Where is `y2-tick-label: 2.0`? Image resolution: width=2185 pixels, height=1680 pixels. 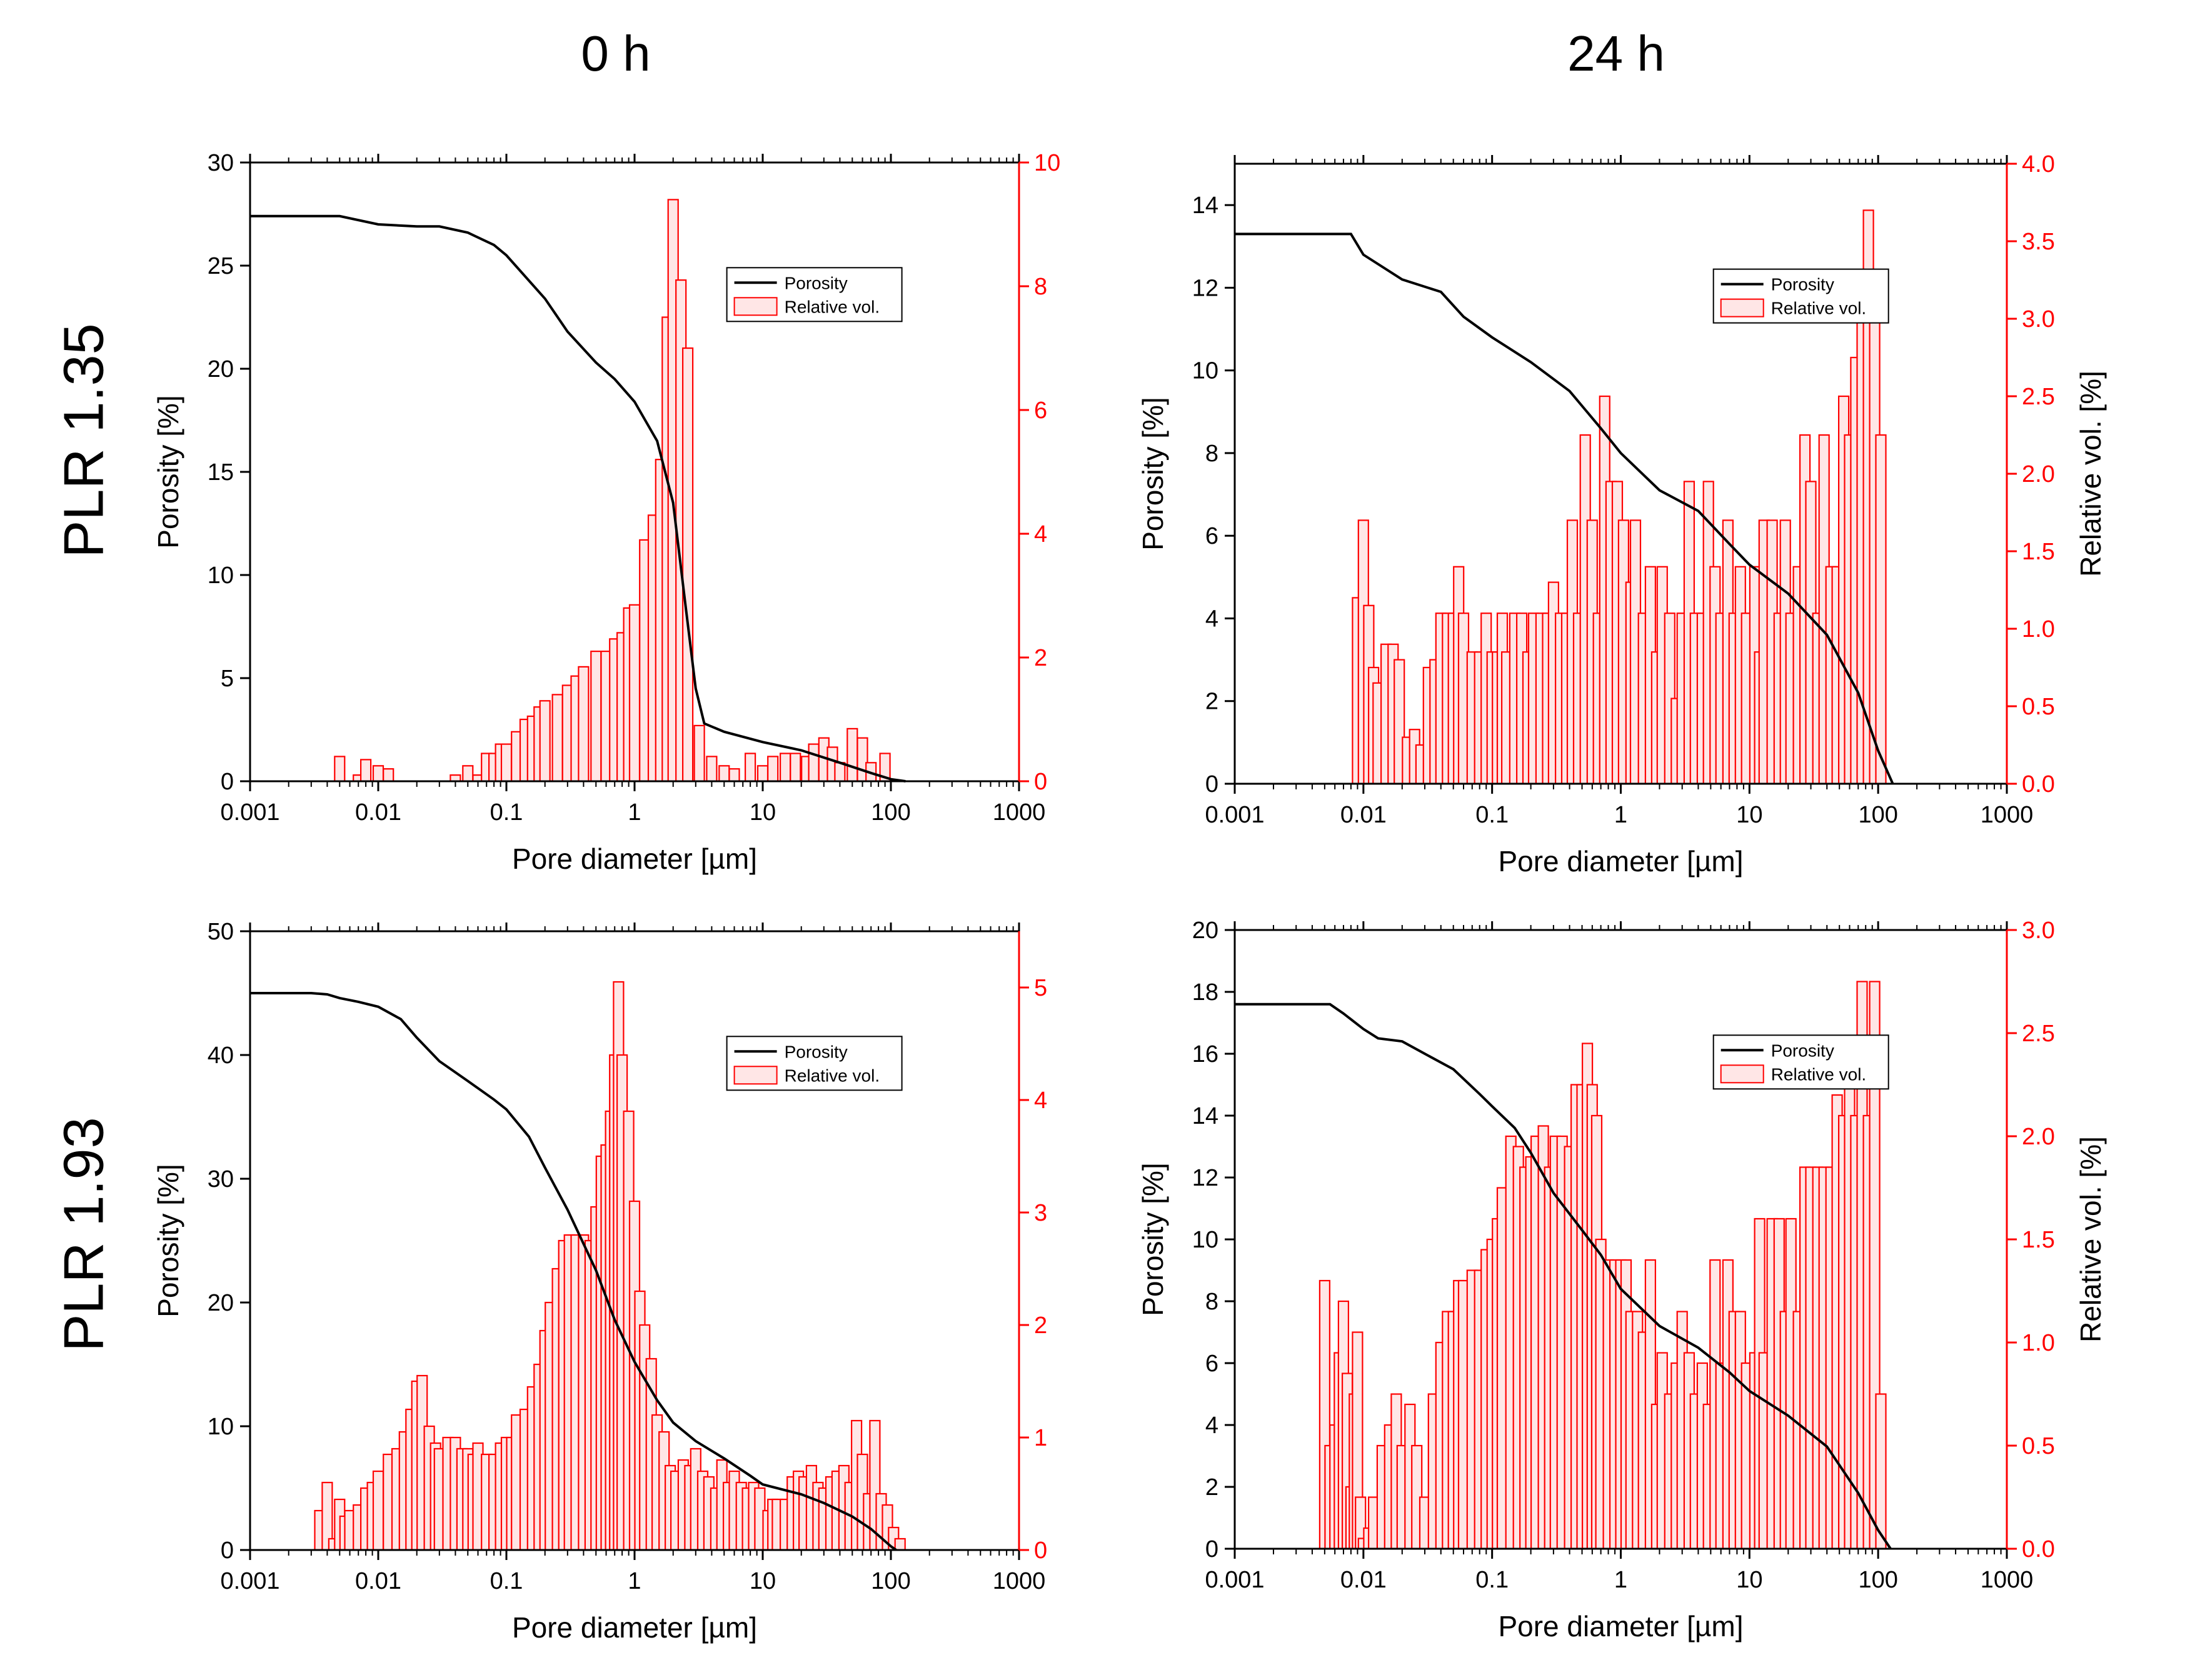 y2-tick-label: 2.0 is located at coordinates (2039, 474).